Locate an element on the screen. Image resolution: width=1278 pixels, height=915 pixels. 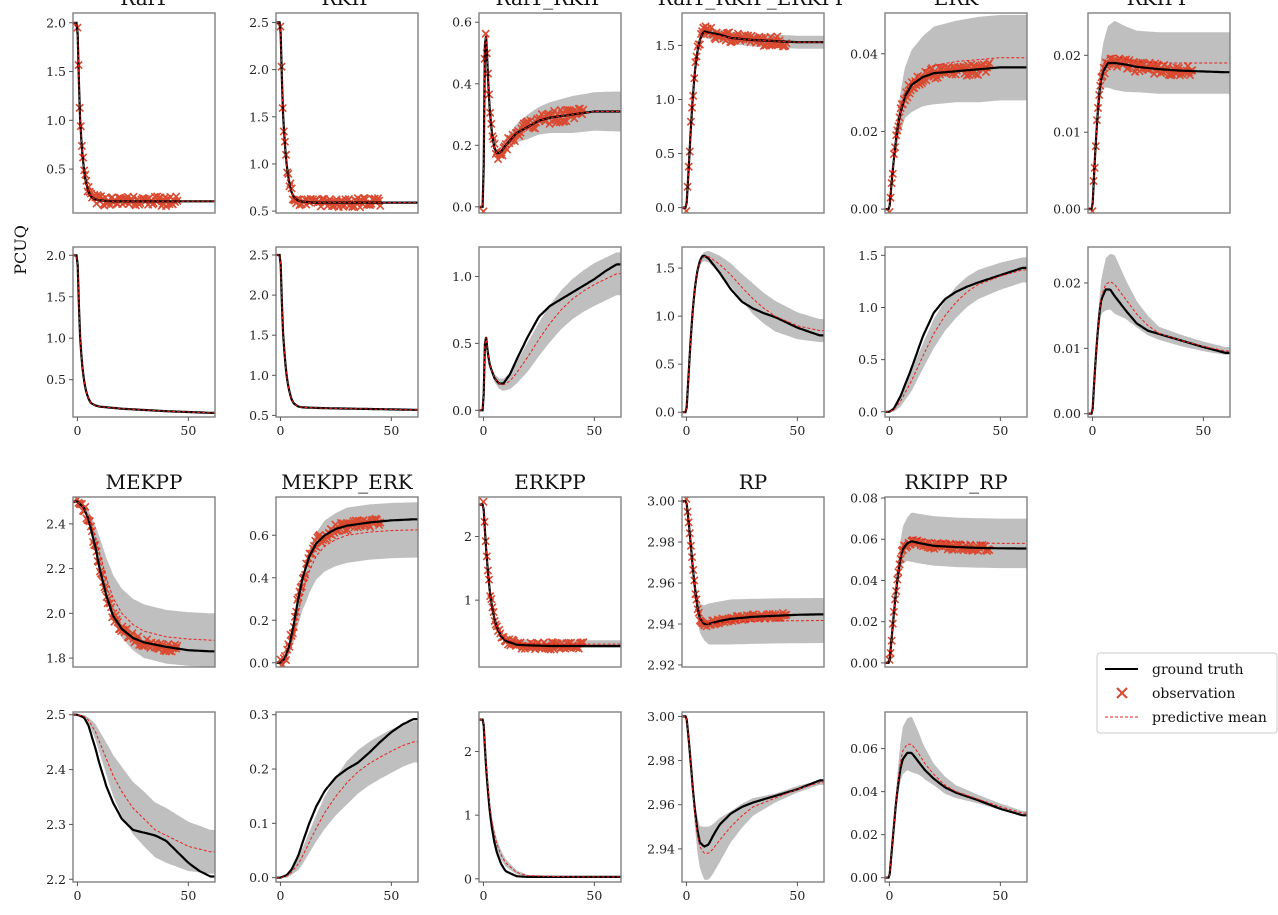
panel-4: 0.00 0.02 0.04 ERK is located at coordinates (939, 108).